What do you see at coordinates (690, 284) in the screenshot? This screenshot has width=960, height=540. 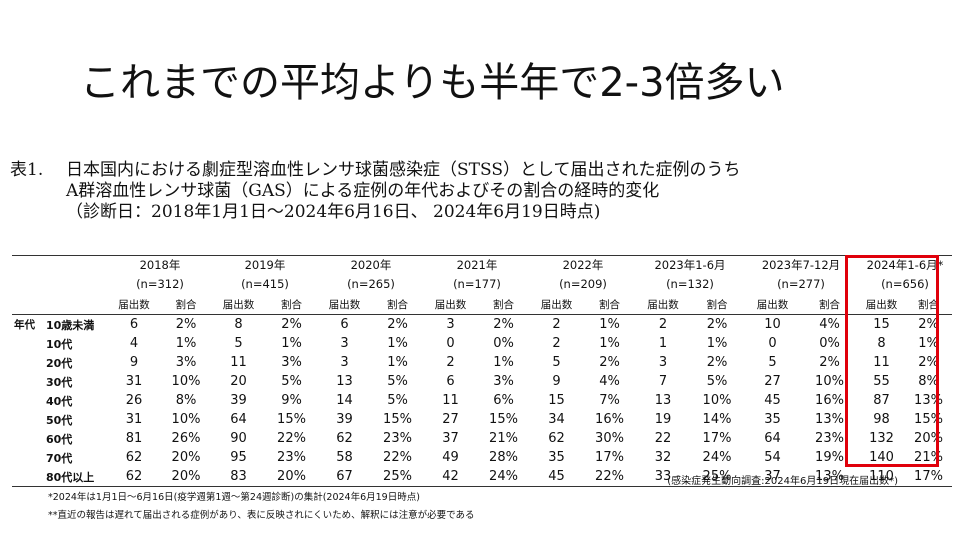 I see `period-n: (n=132)` at bounding box center [690, 284].